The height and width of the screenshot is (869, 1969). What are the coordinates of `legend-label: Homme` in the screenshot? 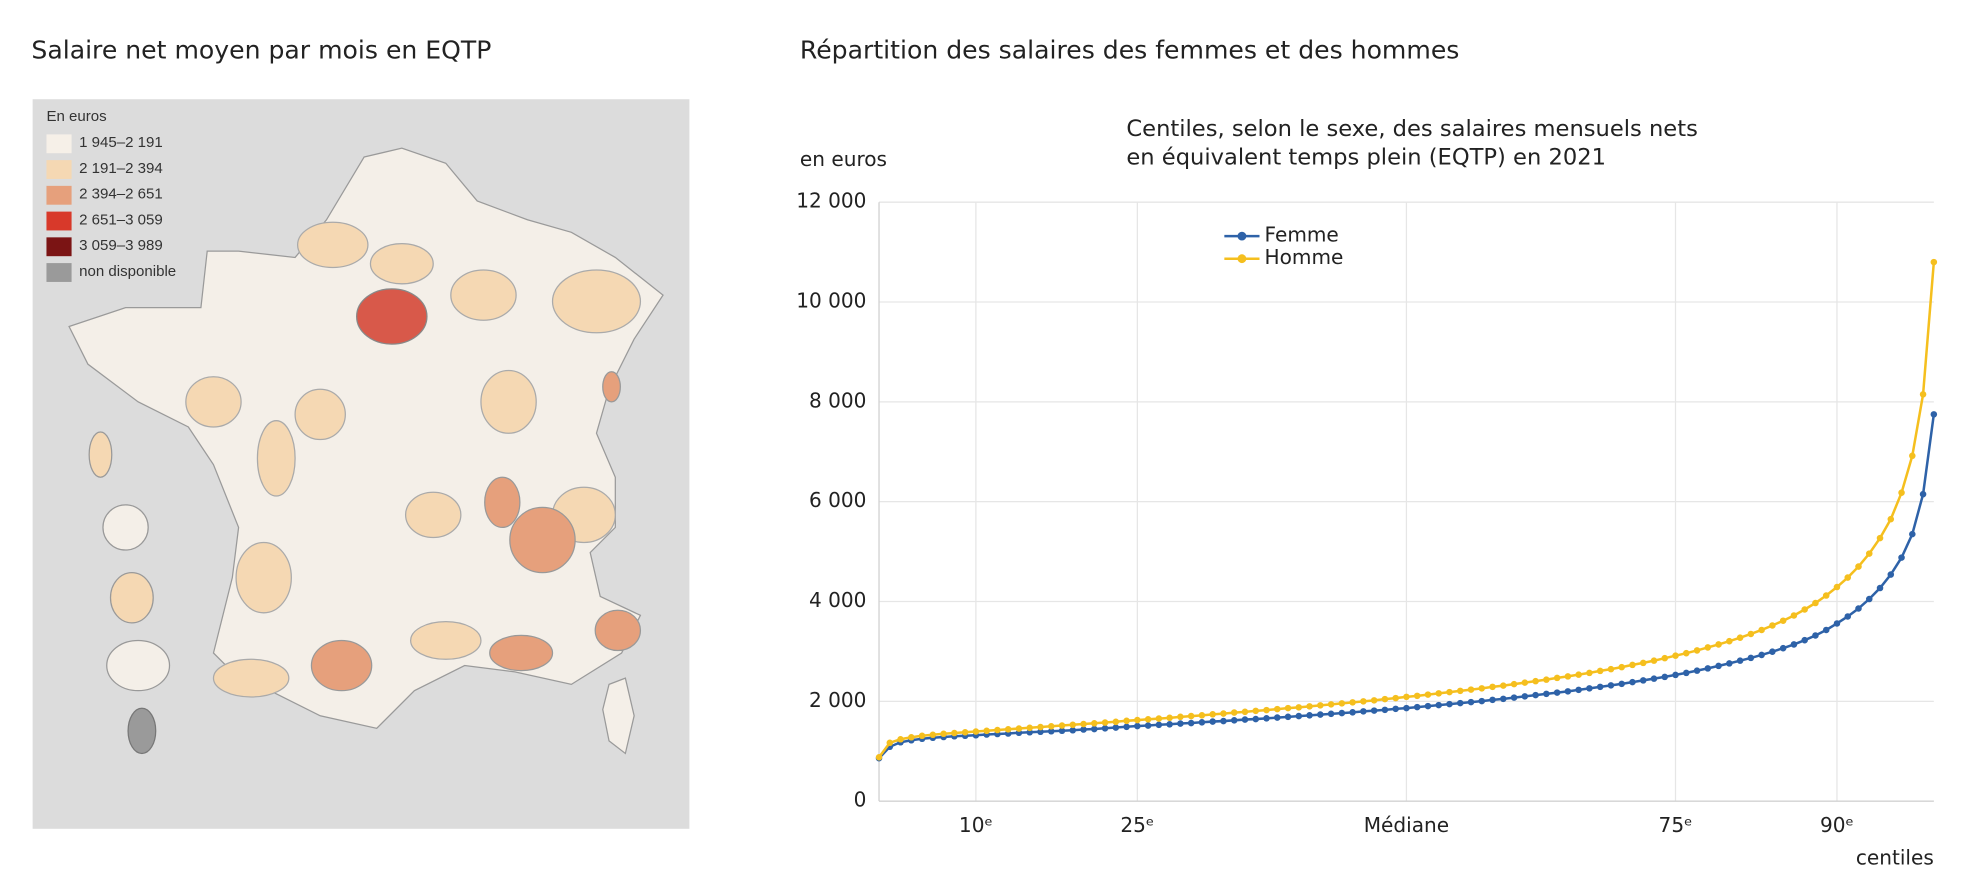 It's located at (1304, 257).